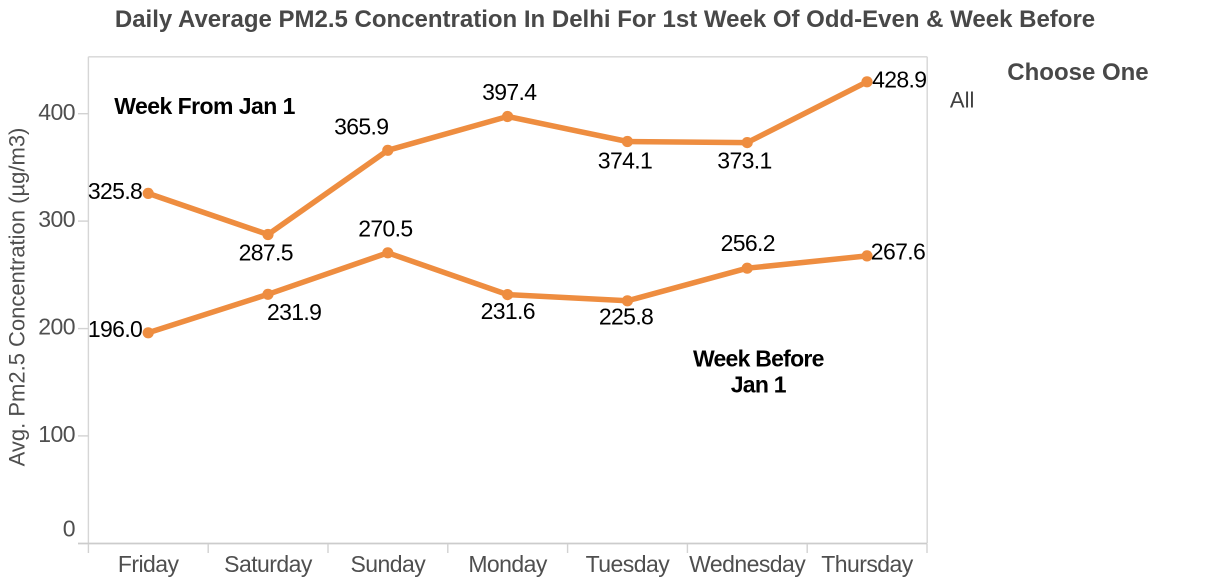 This screenshot has height=588, width=1208. What do you see at coordinates (509, 92) in the screenshot?
I see `svg-text: 397.4` at bounding box center [509, 92].